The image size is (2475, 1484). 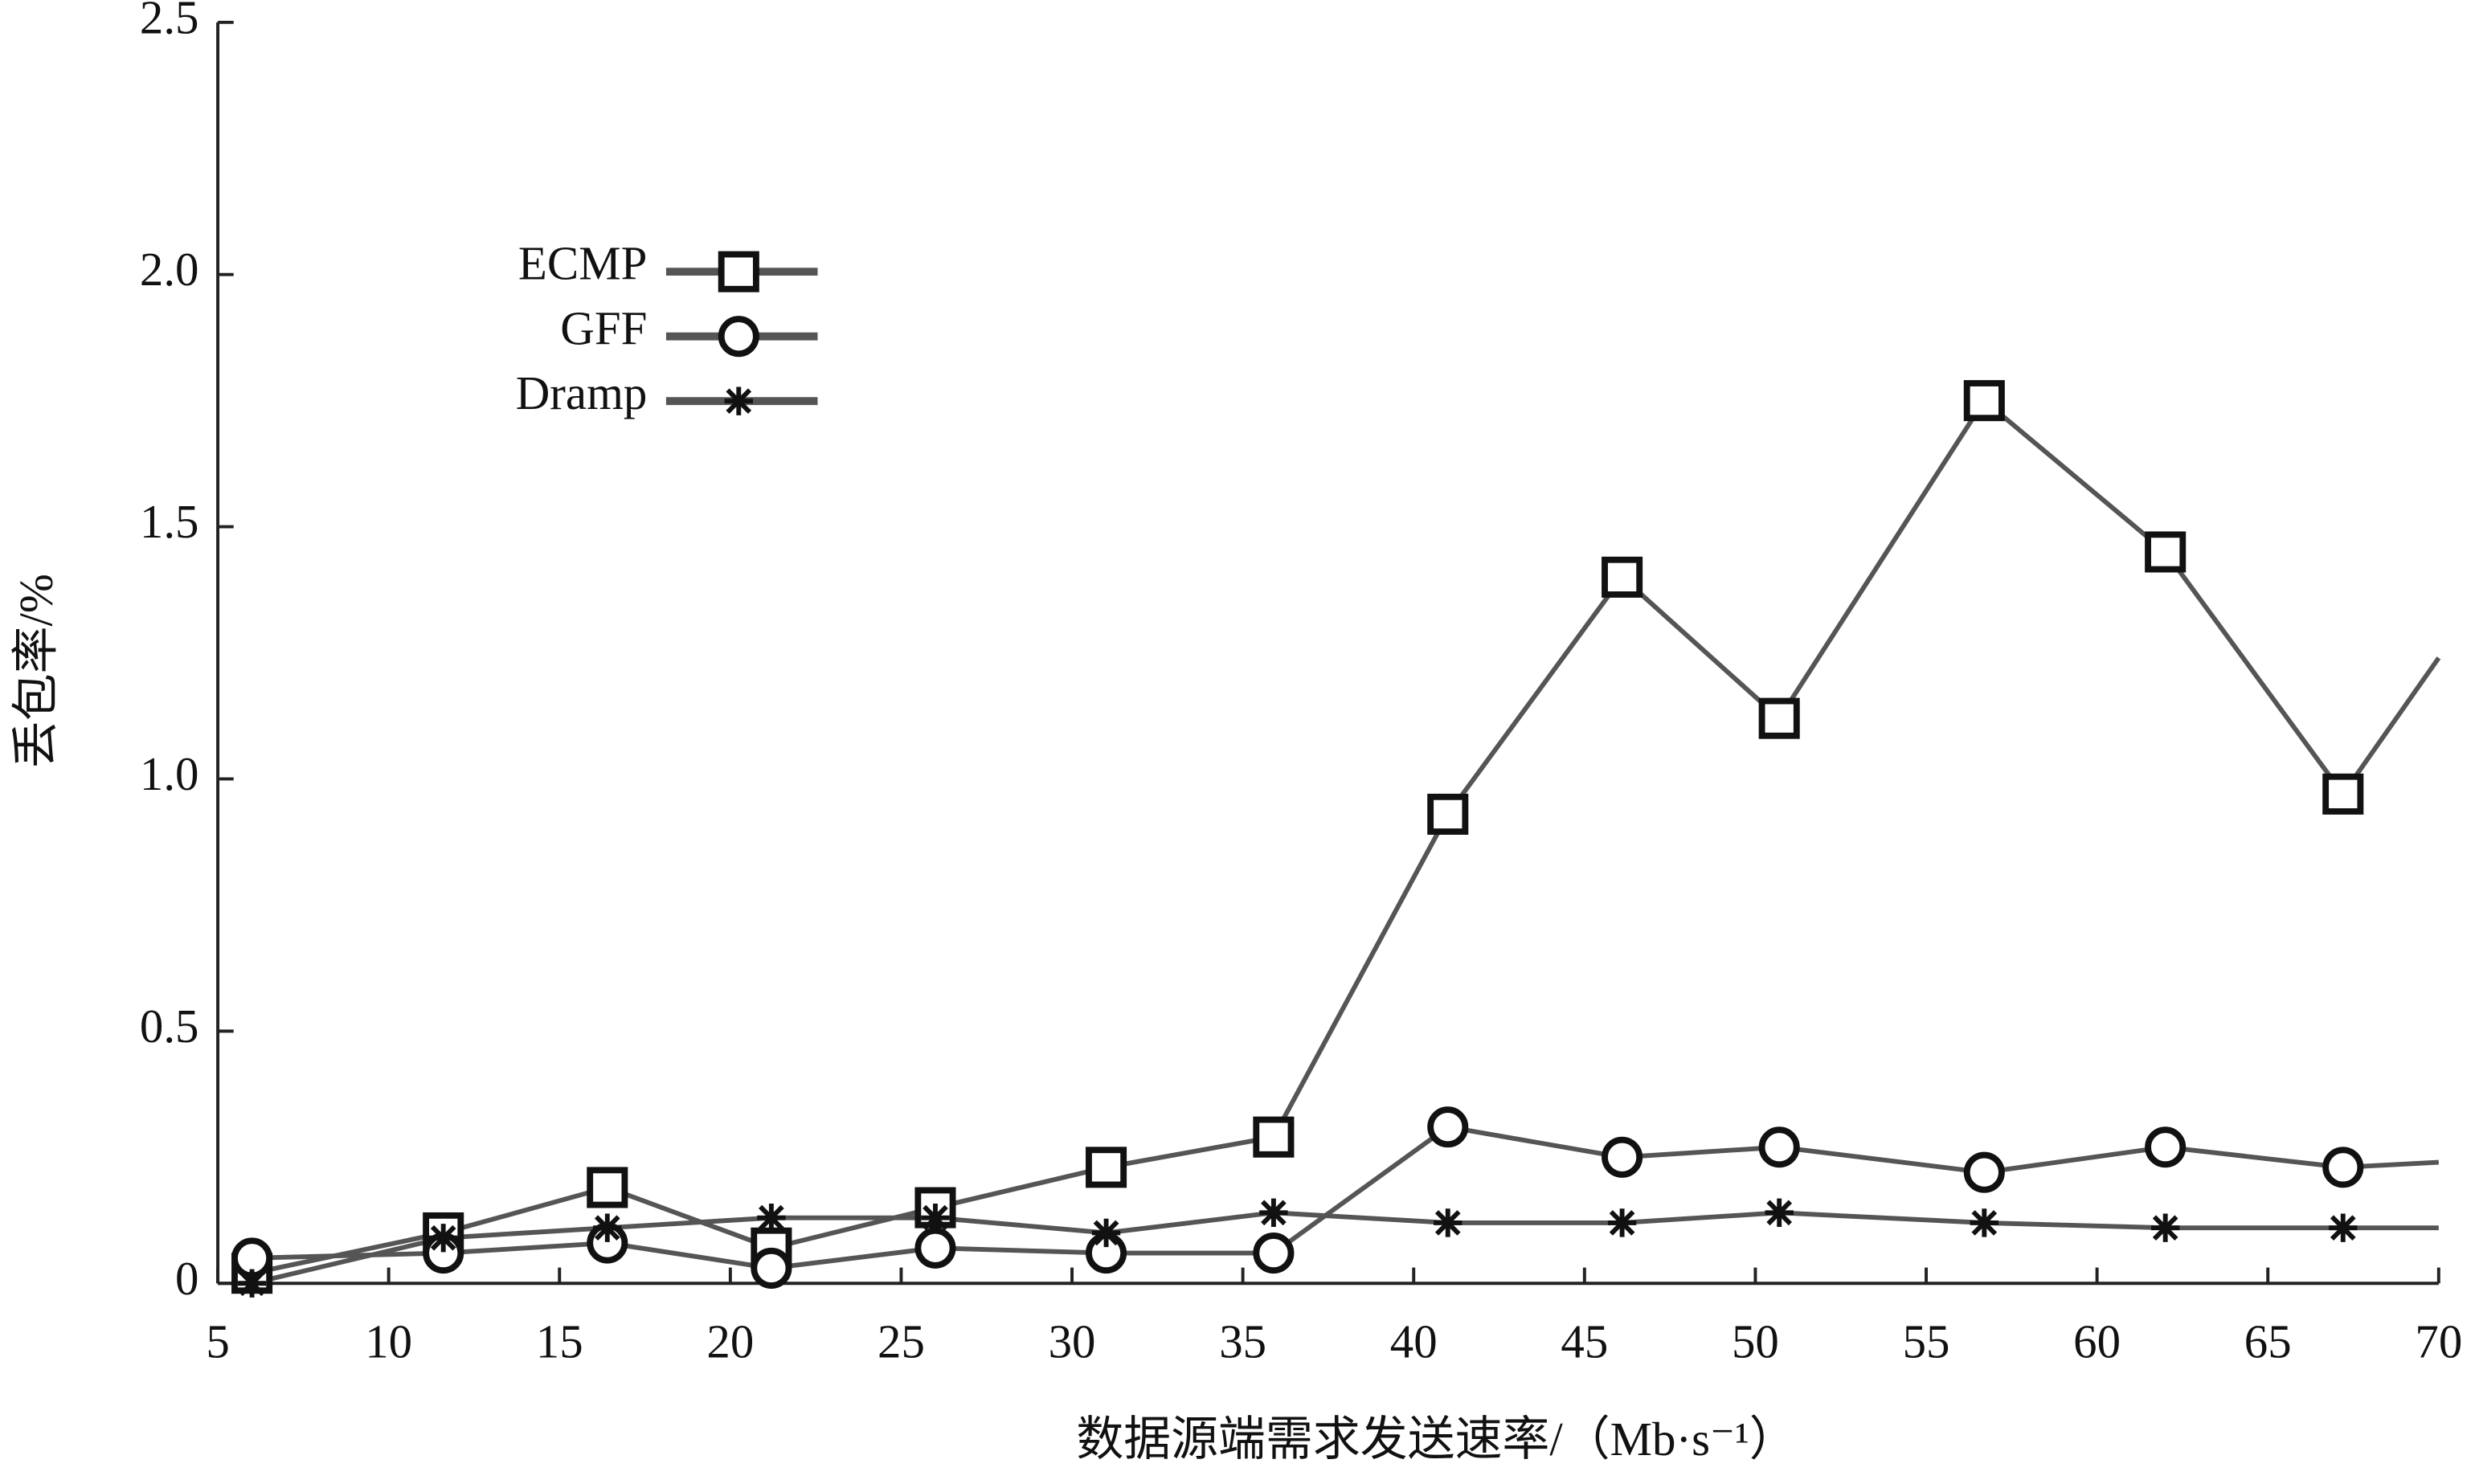 I want to click on x-tick-label: 70, so click(x=2439, y=1340).